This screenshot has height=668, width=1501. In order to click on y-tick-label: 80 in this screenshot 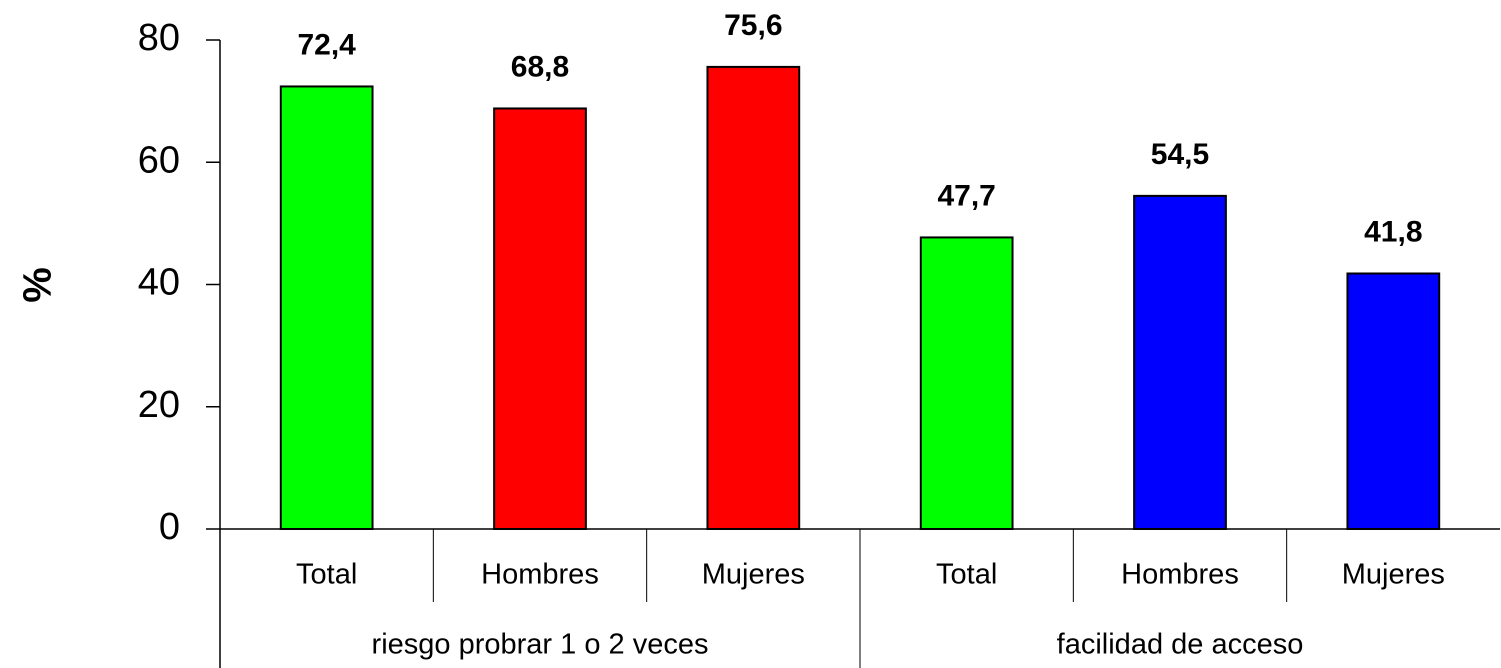, I will do `click(159, 38)`.